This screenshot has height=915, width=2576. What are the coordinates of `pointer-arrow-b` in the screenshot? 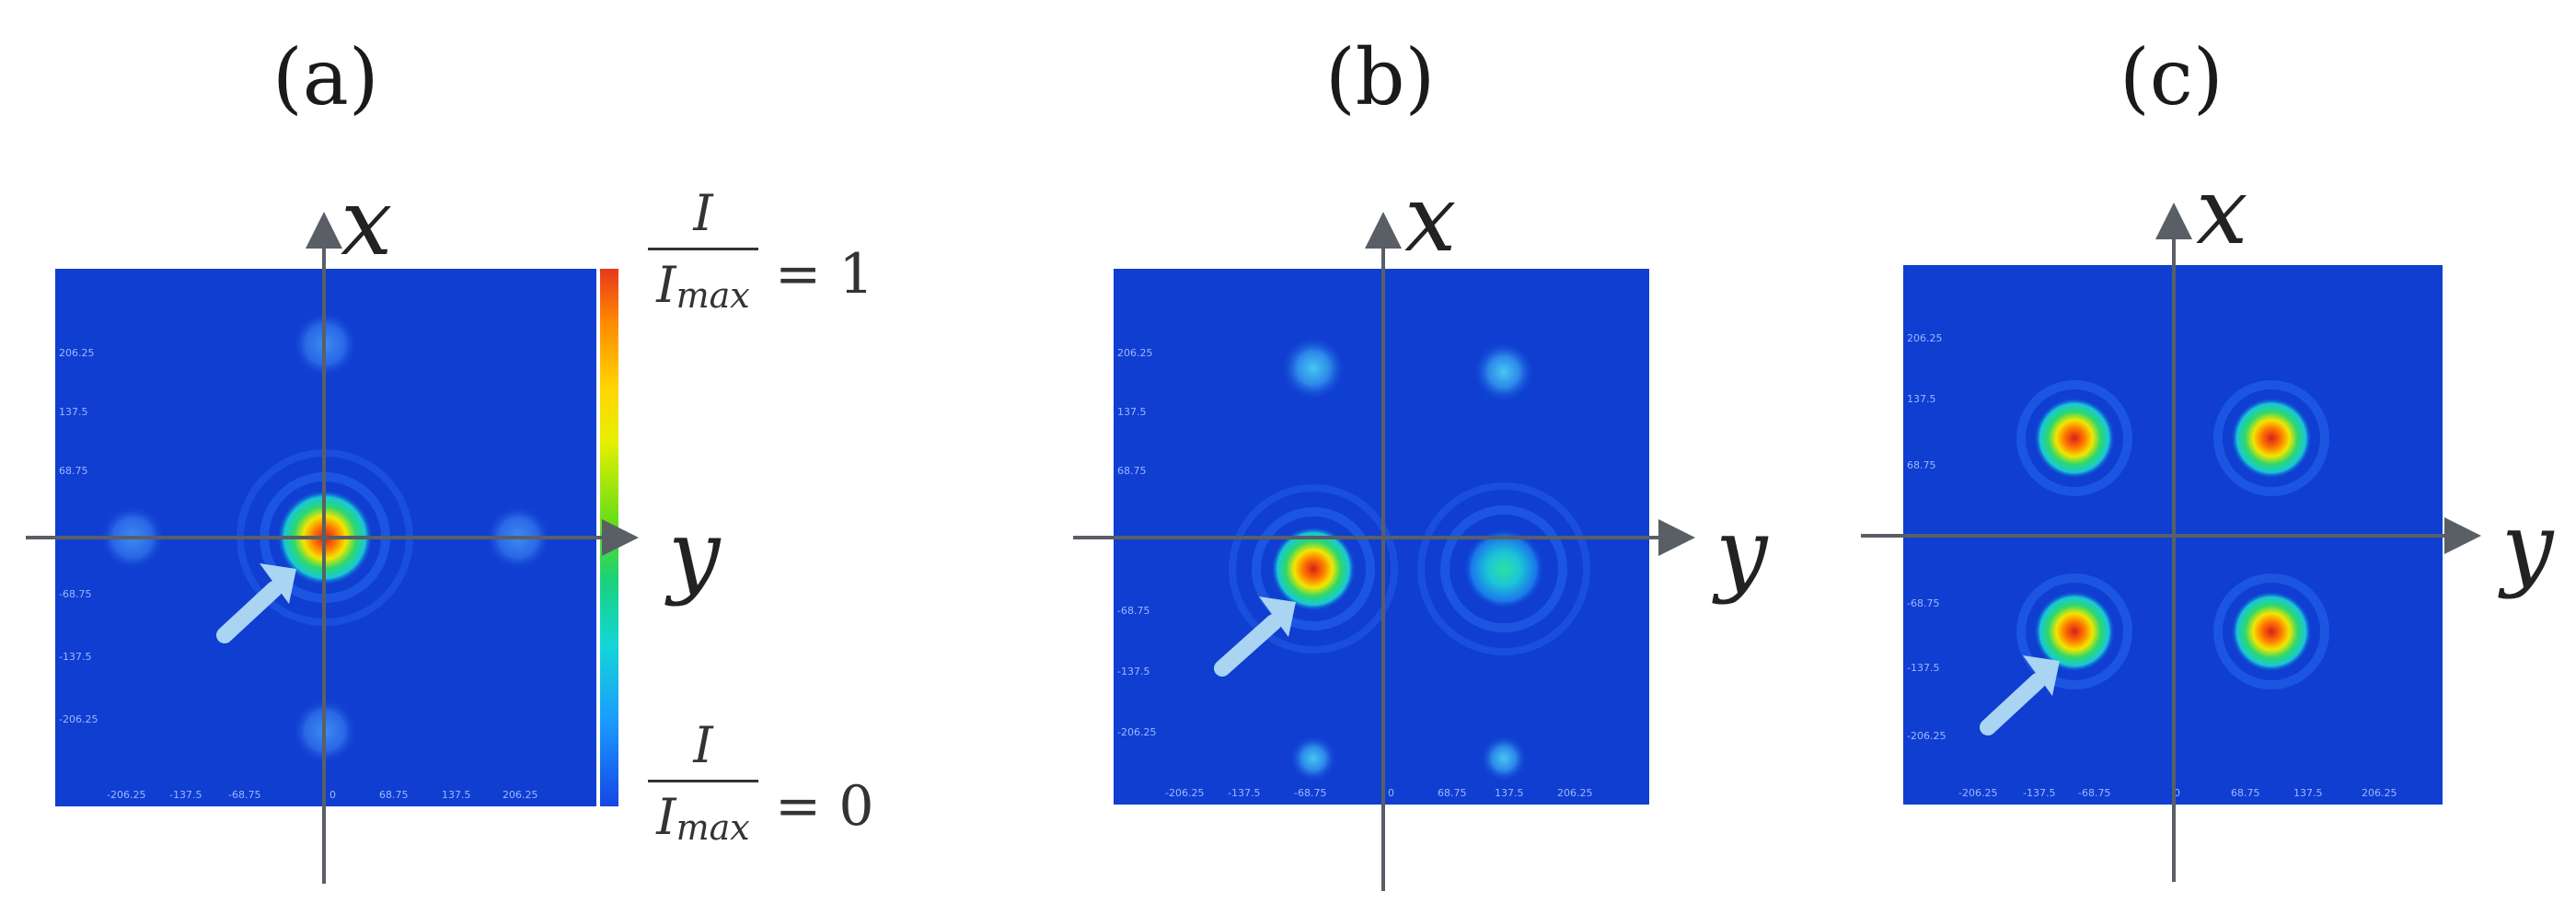 It's located at (1255, 636).